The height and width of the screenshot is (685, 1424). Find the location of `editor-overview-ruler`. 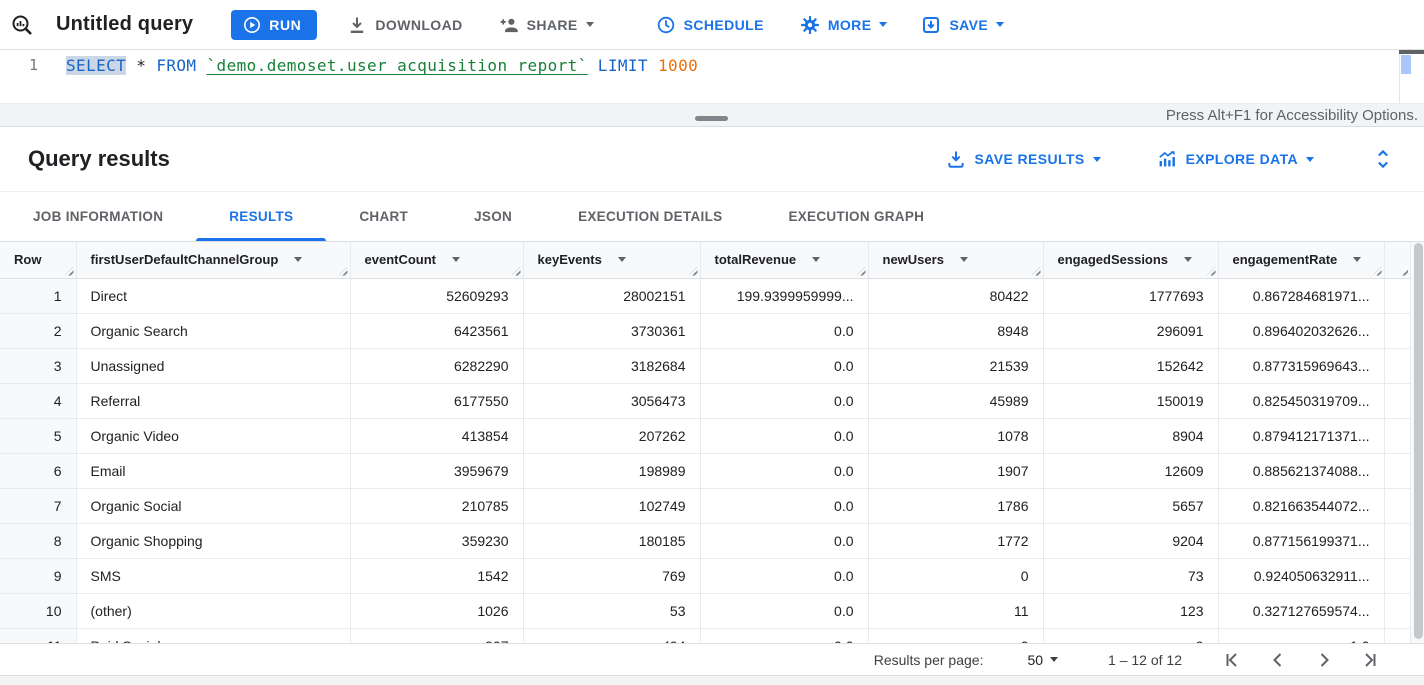

editor-overview-ruler is located at coordinates (1411, 52).